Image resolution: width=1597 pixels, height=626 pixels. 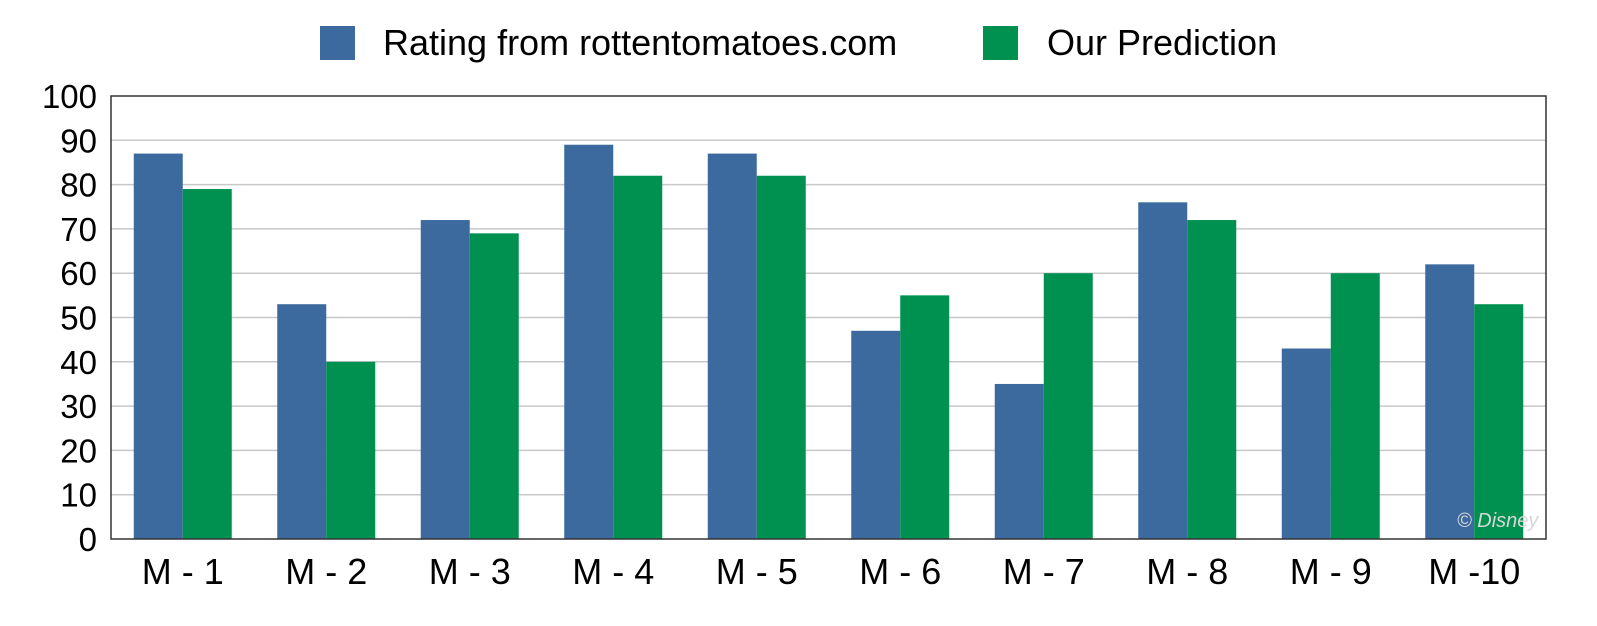 What do you see at coordinates (1044, 571) in the screenshot?
I see `x-tick-label: M - 7` at bounding box center [1044, 571].